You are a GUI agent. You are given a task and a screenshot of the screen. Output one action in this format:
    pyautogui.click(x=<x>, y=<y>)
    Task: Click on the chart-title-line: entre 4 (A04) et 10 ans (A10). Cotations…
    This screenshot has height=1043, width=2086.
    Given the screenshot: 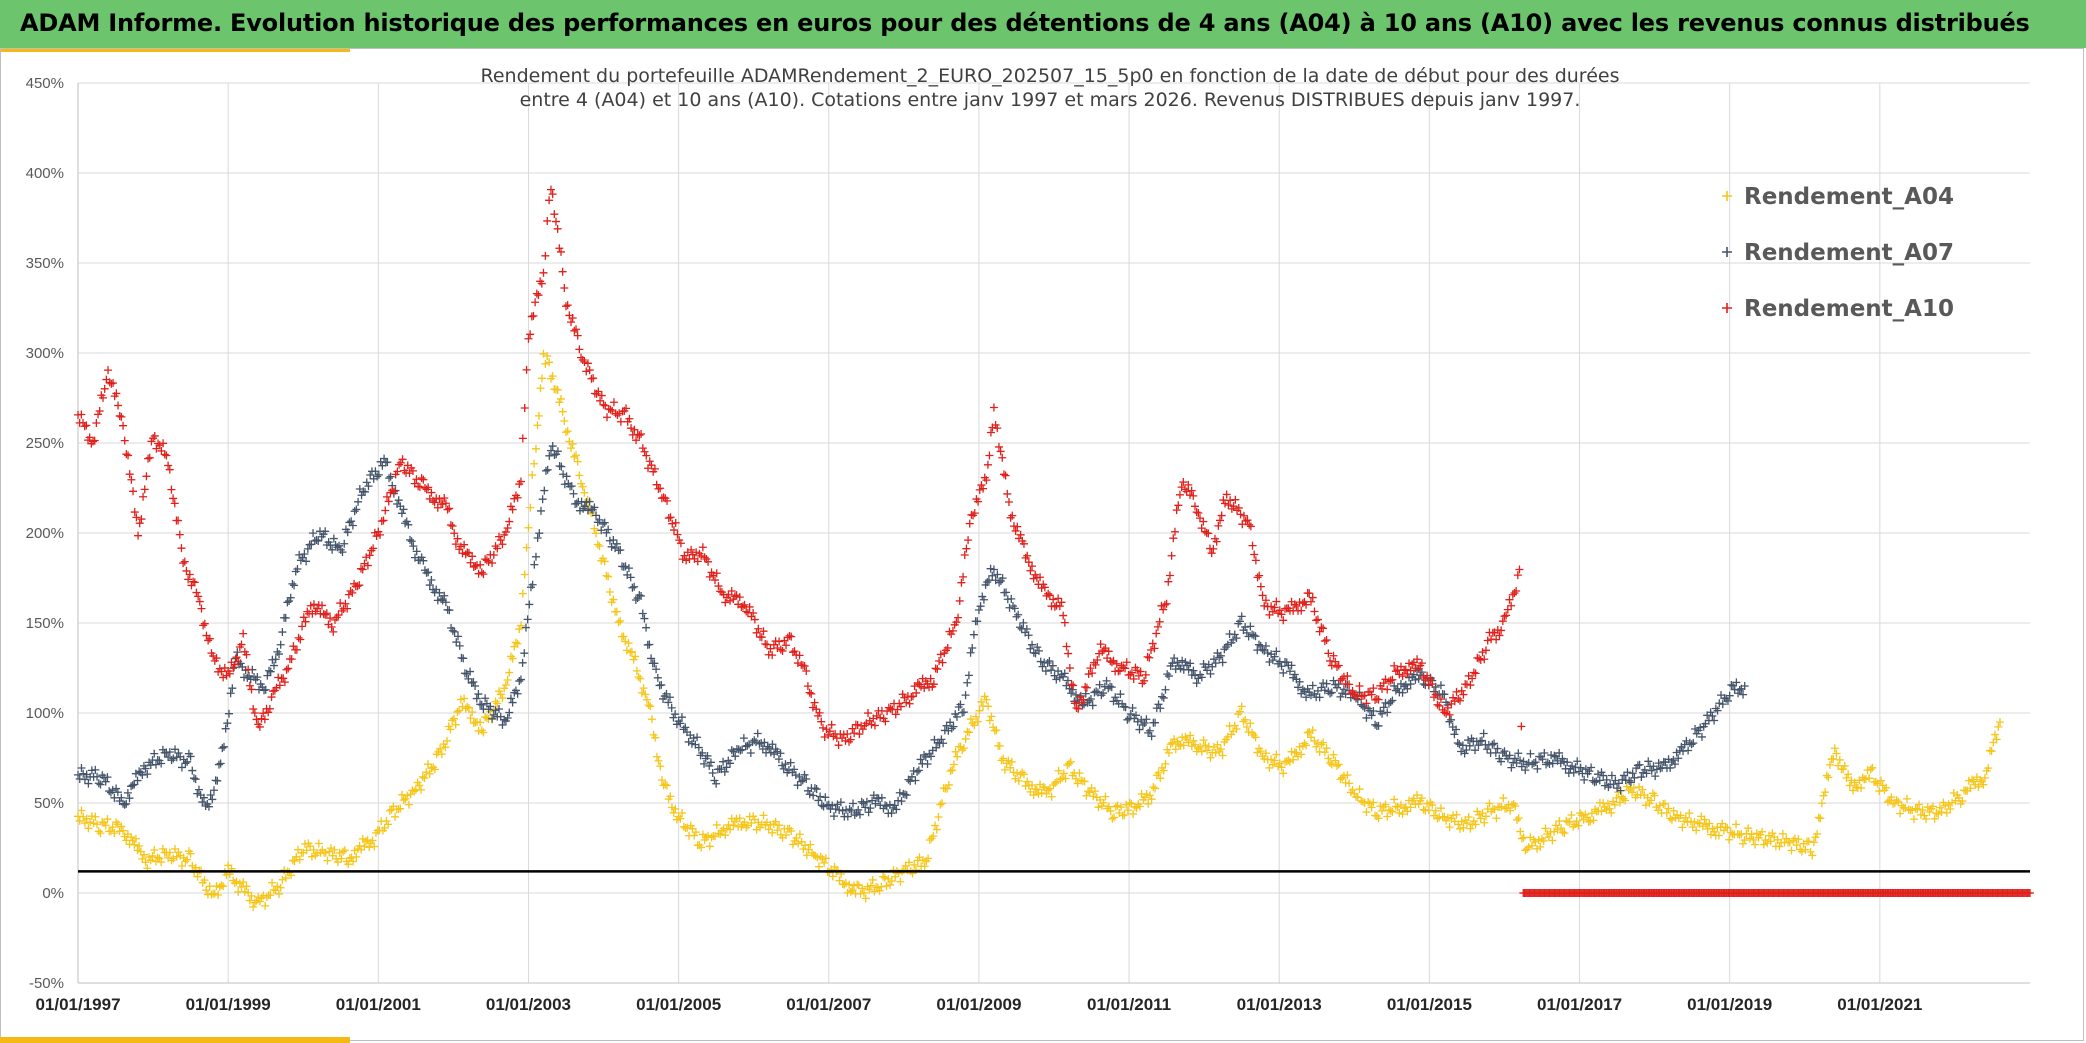 What is the action you would take?
    pyautogui.click(x=1050, y=100)
    